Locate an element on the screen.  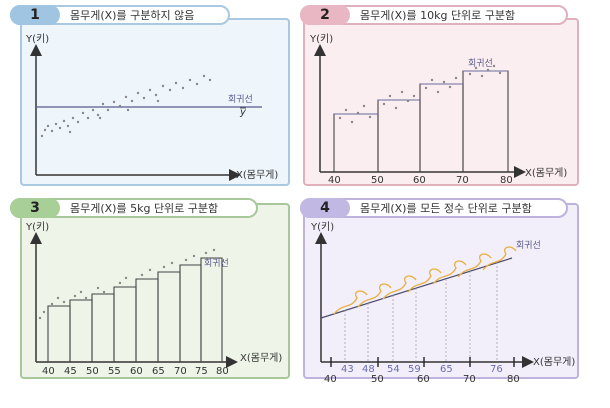
panel-1-title: 몸무게(X)를 구분하지 않음 is located at coordinates (132, 15).